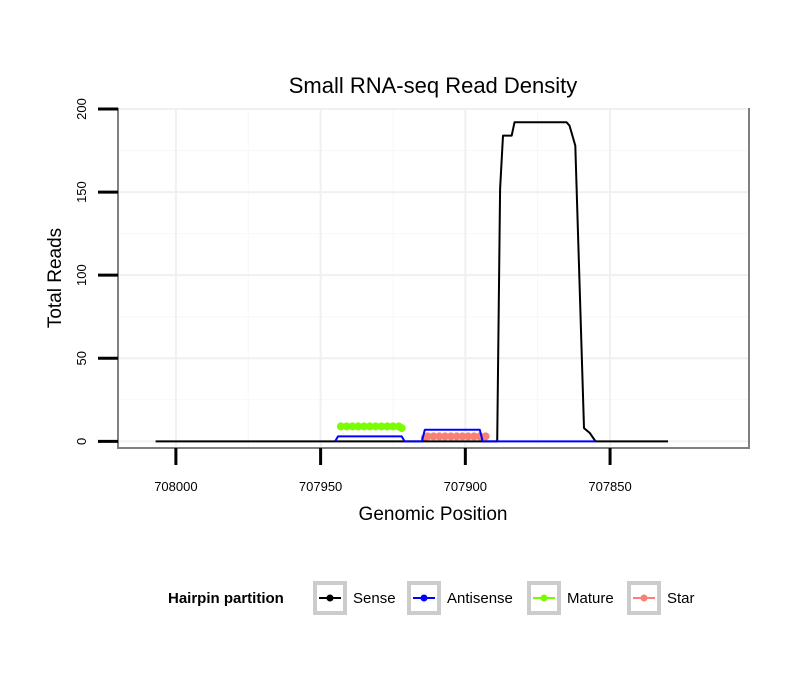 The image size is (810, 690). Describe the element at coordinates (681, 598) in the screenshot. I see `legend-label-star: Star` at that location.